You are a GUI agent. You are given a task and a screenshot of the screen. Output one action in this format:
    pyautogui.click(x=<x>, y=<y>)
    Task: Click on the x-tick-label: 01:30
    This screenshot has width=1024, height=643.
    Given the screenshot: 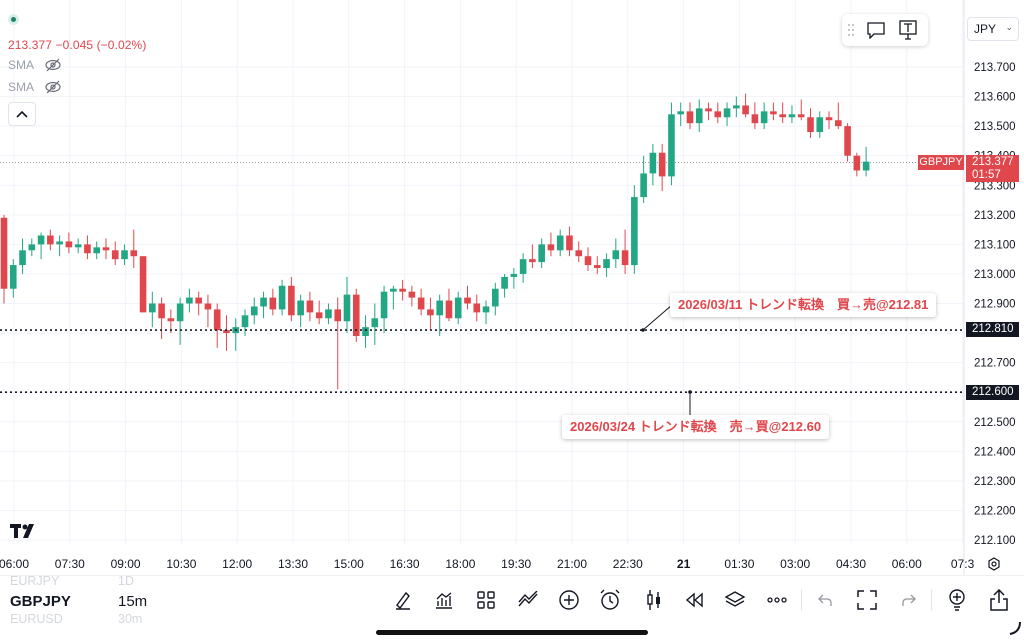 What is the action you would take?
    pyautogui.click(x=739, y=564)
    